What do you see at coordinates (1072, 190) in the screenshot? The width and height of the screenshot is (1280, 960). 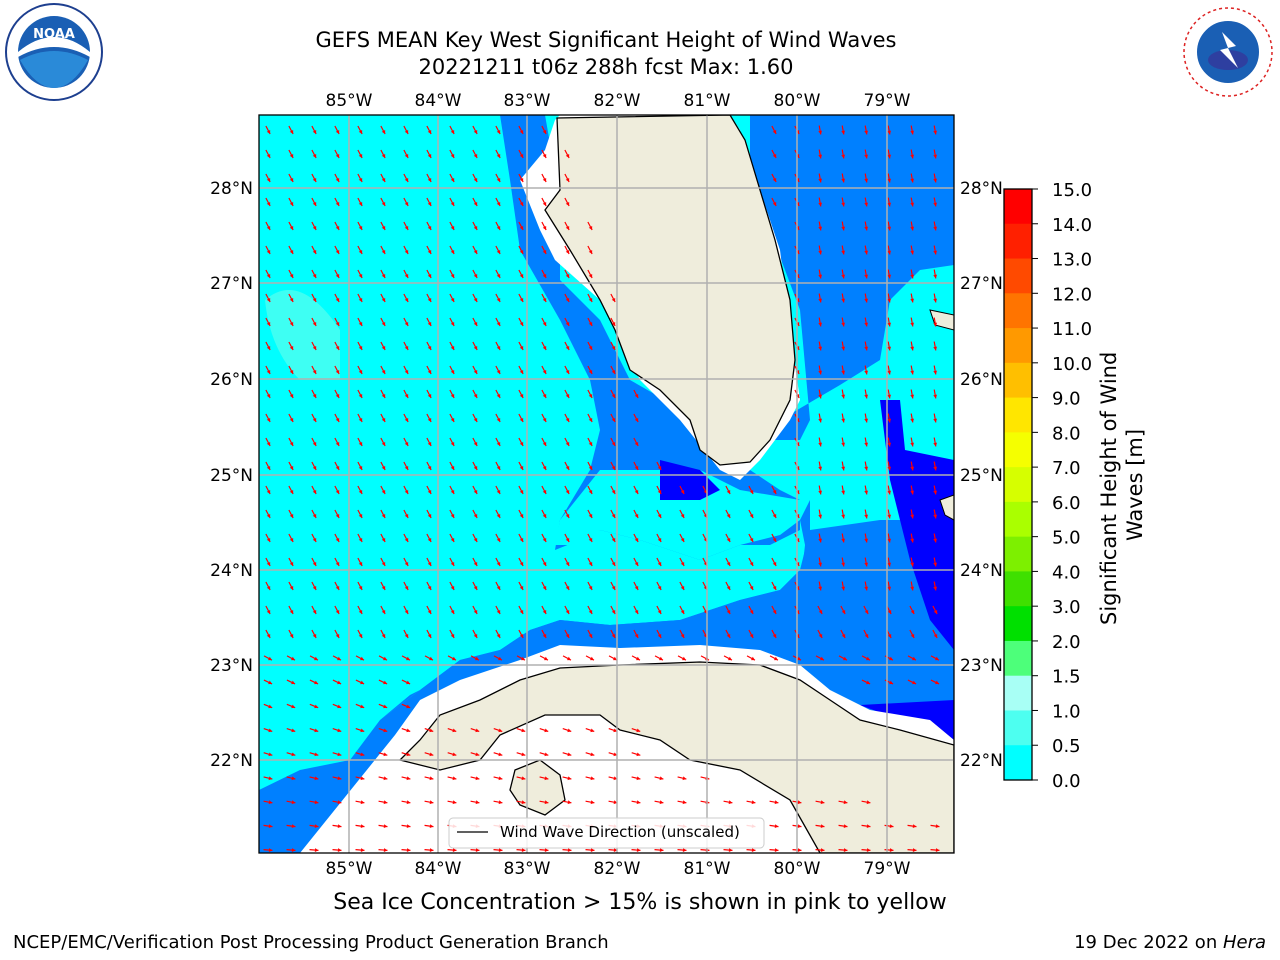 I see `colorbar-tick-label: 15.0` at bounding box center [1072, 190].